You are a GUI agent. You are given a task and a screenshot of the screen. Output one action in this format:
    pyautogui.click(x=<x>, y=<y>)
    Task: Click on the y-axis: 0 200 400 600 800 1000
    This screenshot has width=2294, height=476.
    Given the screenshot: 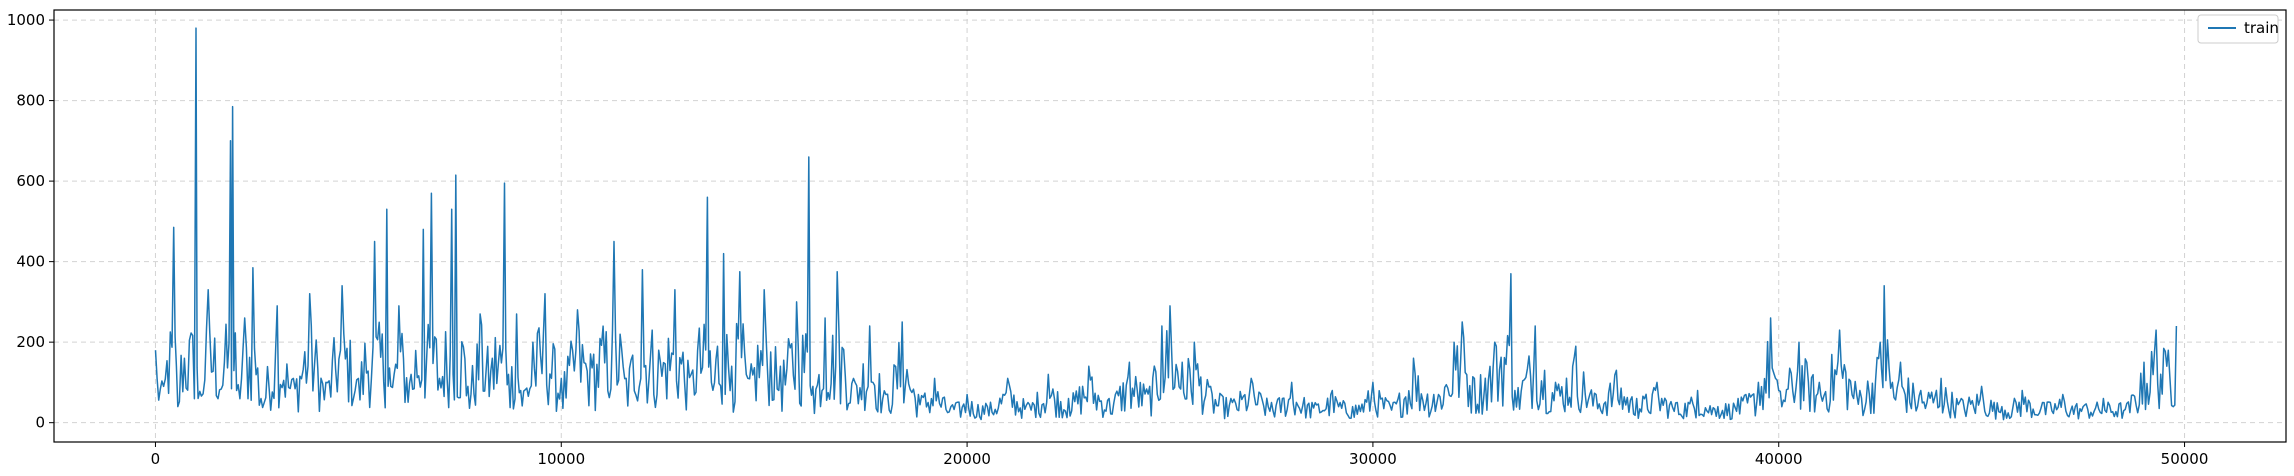 What is the action you would take?
    pyautogui.click(x=30, y=221)
    